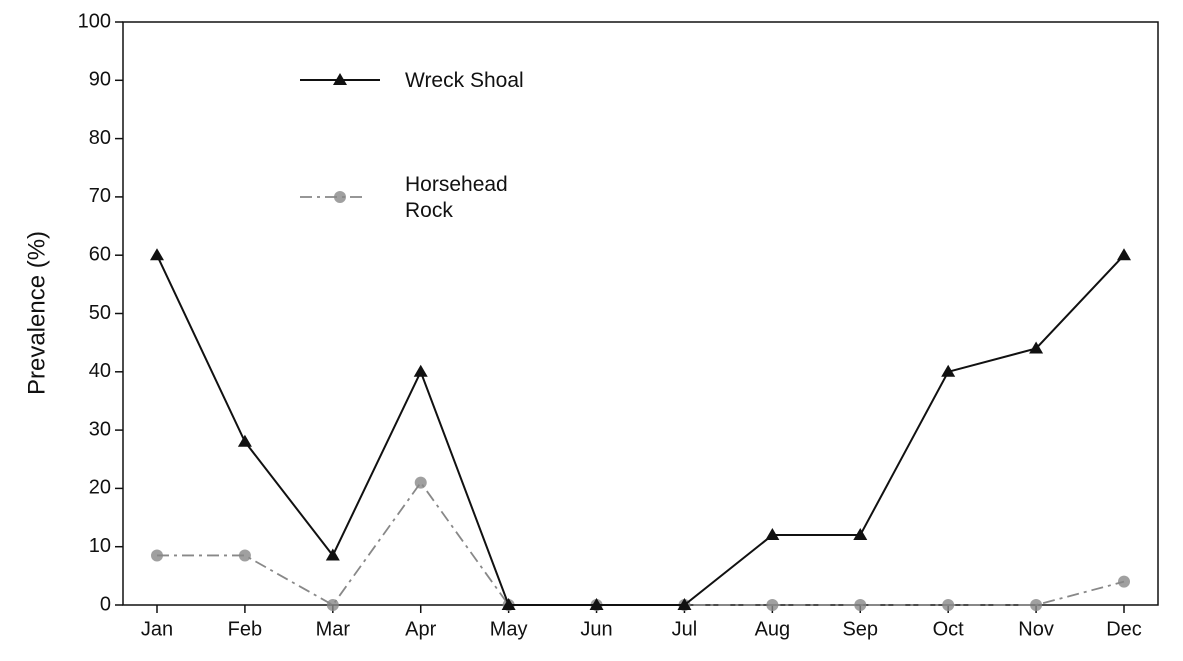 The width and height of the screenshot is (1183, 661). Describe the element at coordinates (773, 629) in the screenshot. I see `x-tick-label: Aug` at that location.